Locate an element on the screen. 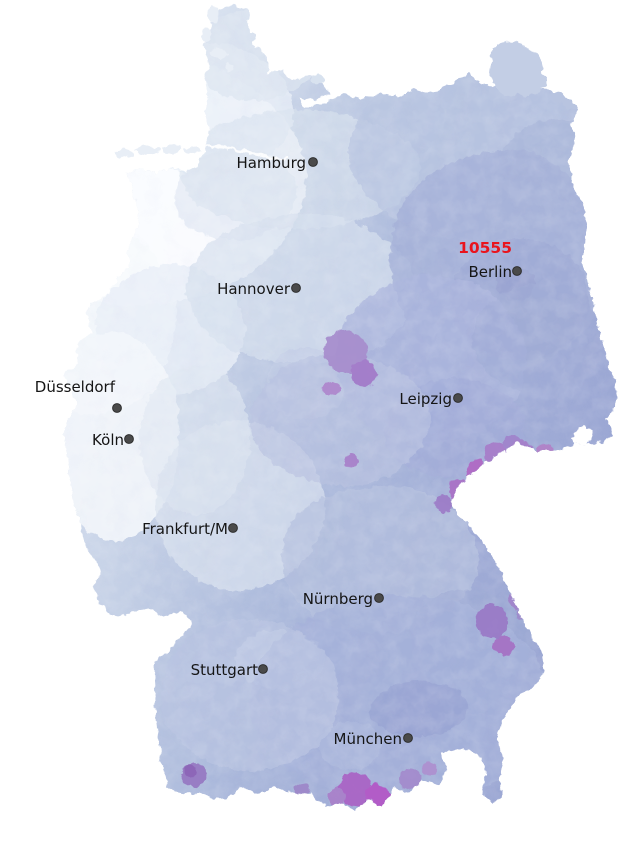 The image size is (625, 867). islands is located at coordinates (344, 82).